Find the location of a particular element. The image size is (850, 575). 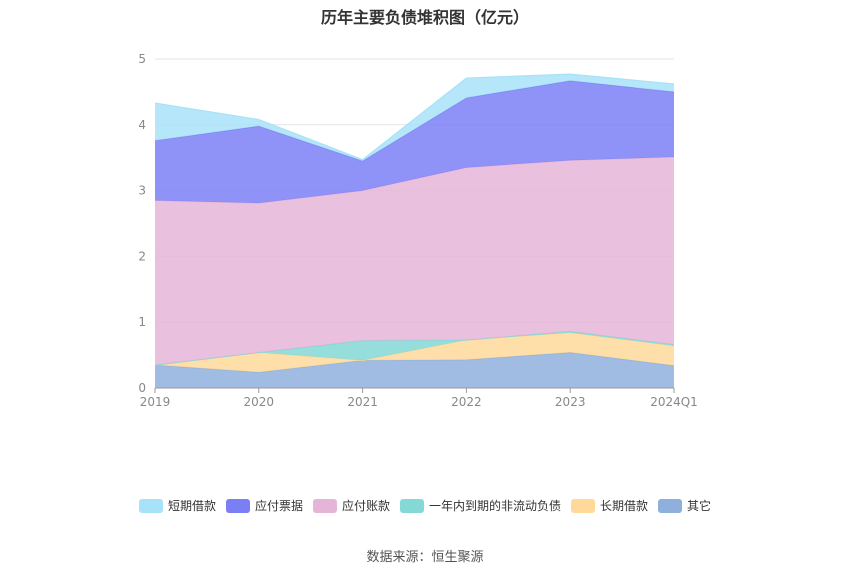

legend-label: 应付账款 is located at coordinates (365, 506).